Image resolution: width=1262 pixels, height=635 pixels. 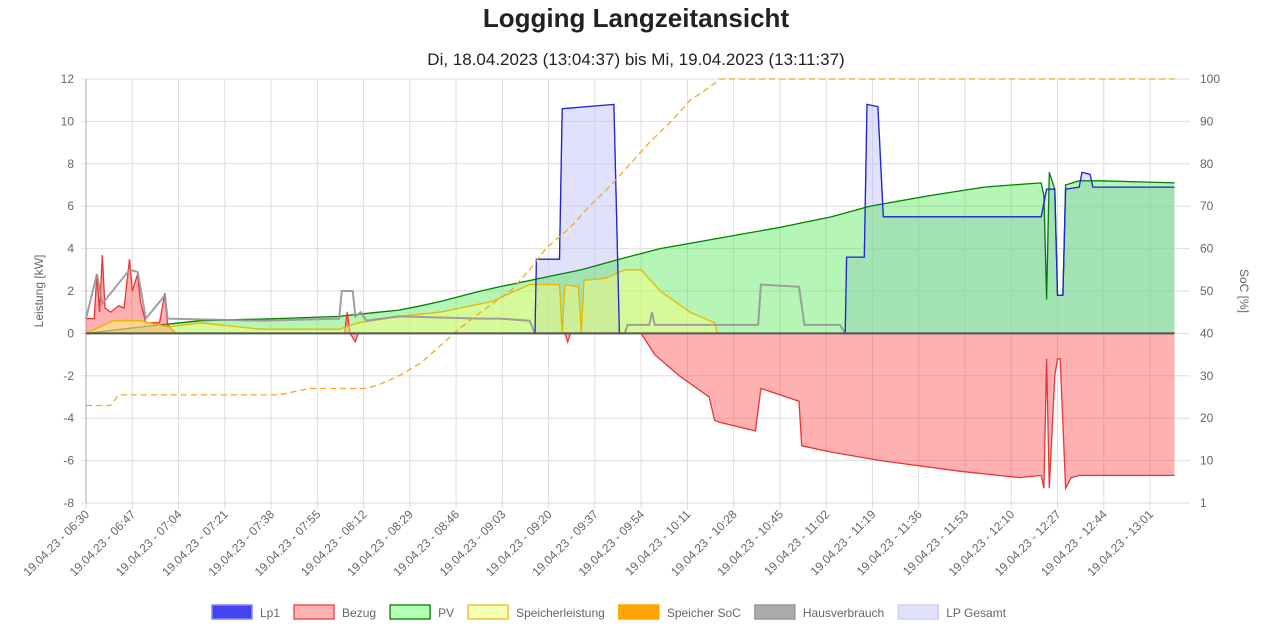 What do you see at coordinates (70, 291) in the screenshot?
I see `y-tick-label: 2` at bounding box center [70, 291].